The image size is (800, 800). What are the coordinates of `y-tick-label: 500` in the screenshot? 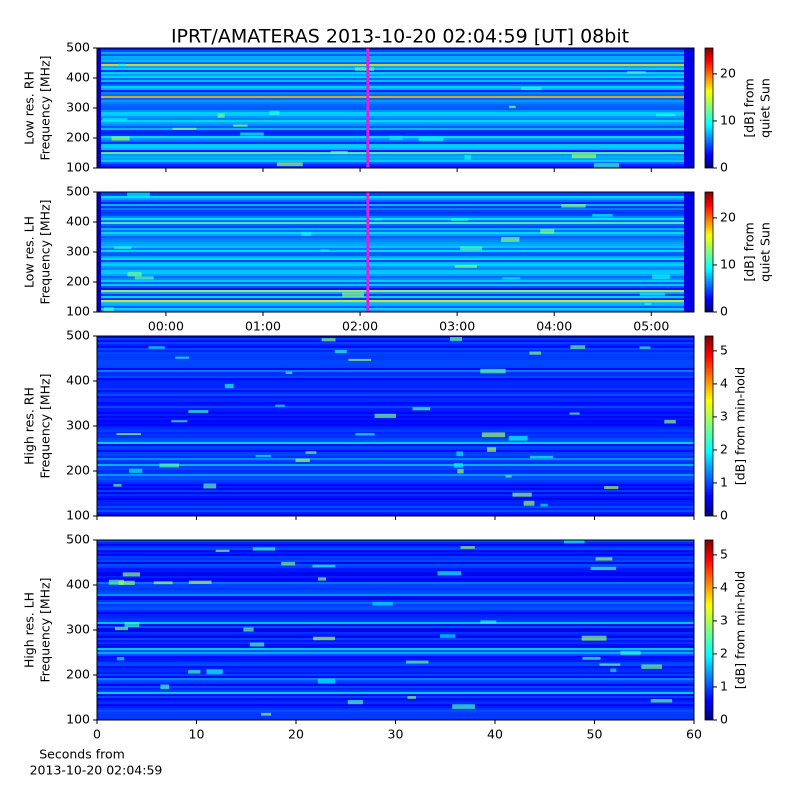 It's located at (78, 539).